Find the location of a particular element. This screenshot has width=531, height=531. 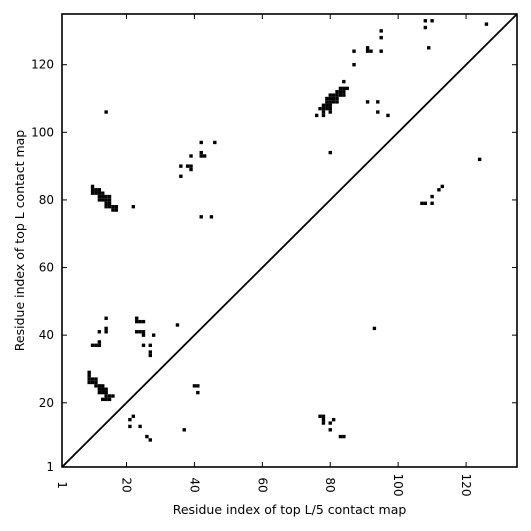

y-tick-label: 60 is located at coordinates (46, 268).